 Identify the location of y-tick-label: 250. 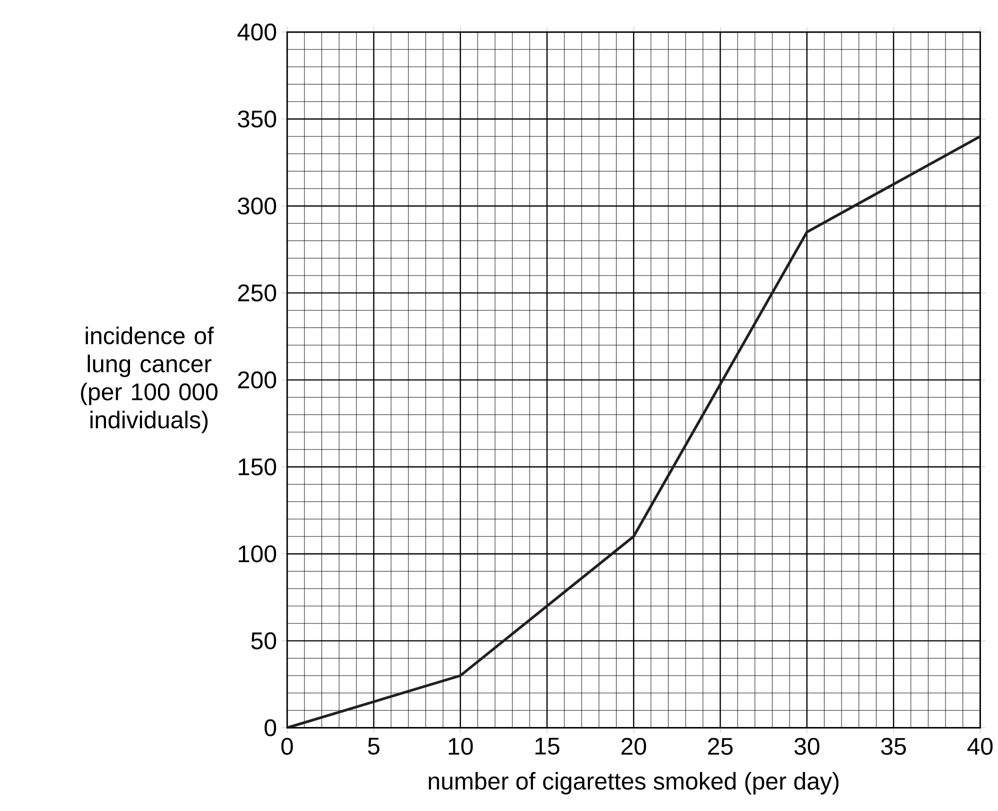
(257, 293).